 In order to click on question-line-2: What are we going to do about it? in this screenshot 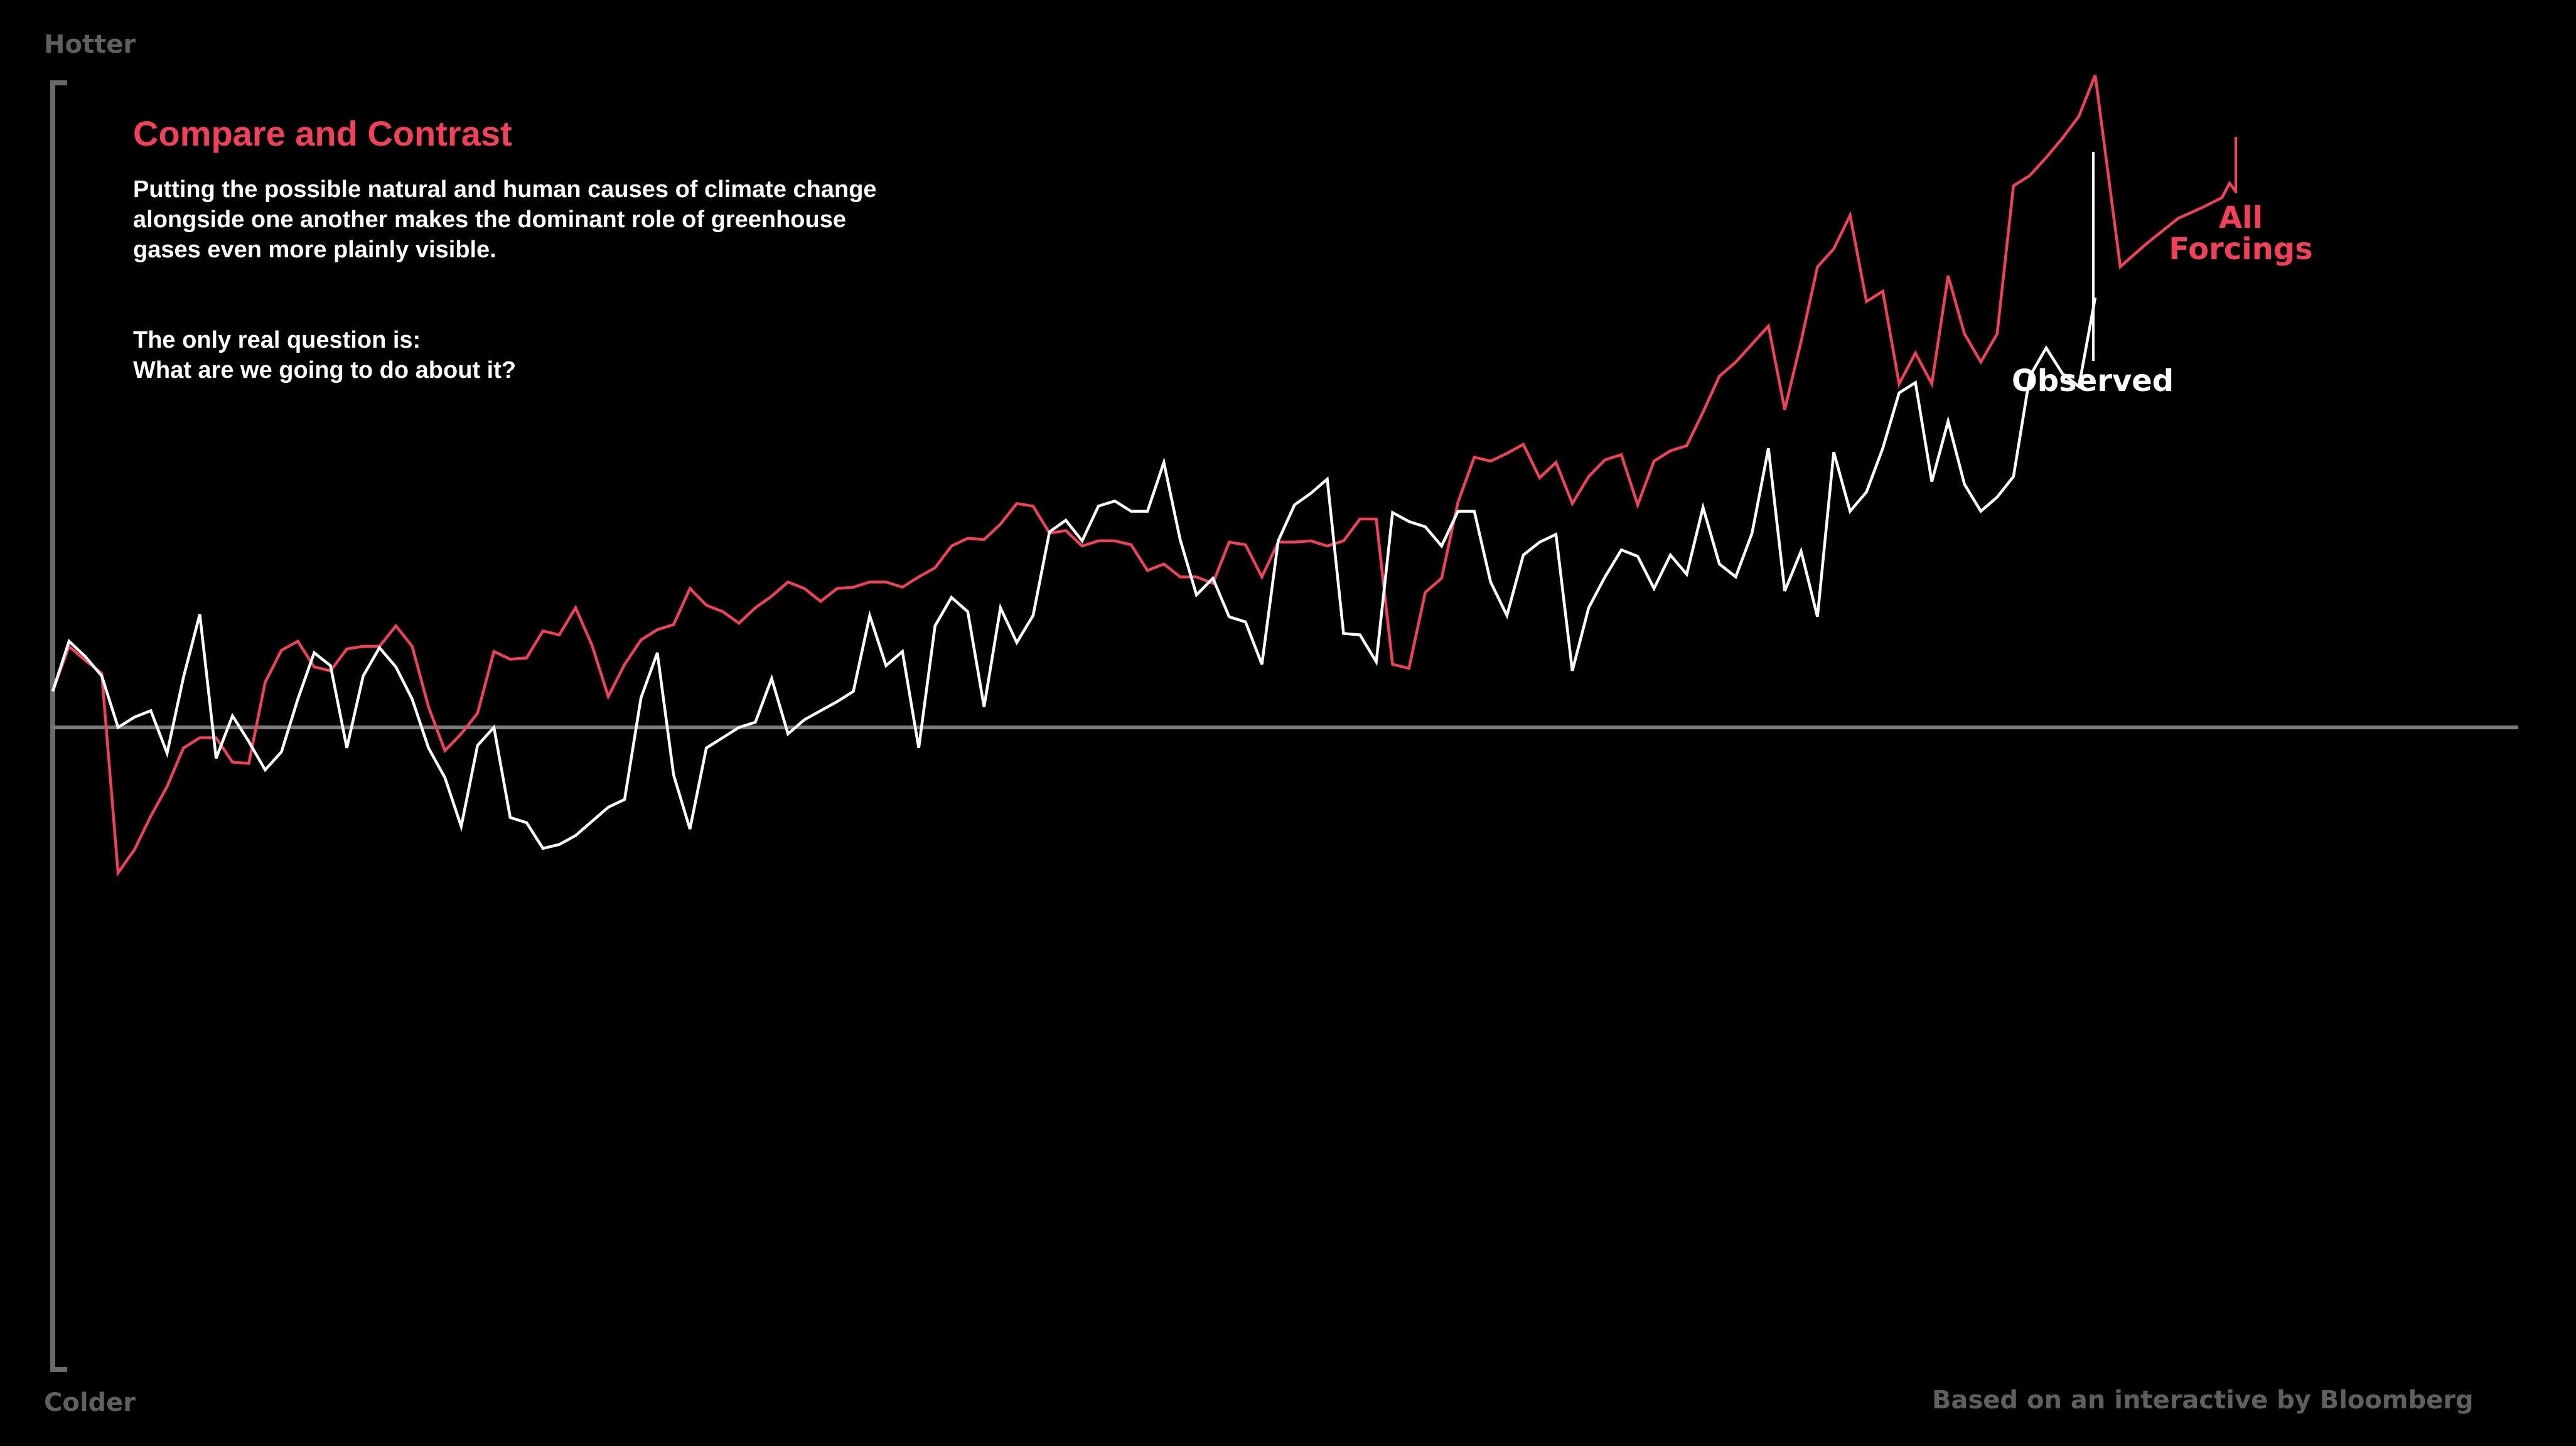, I will do `click(325, 370)`.